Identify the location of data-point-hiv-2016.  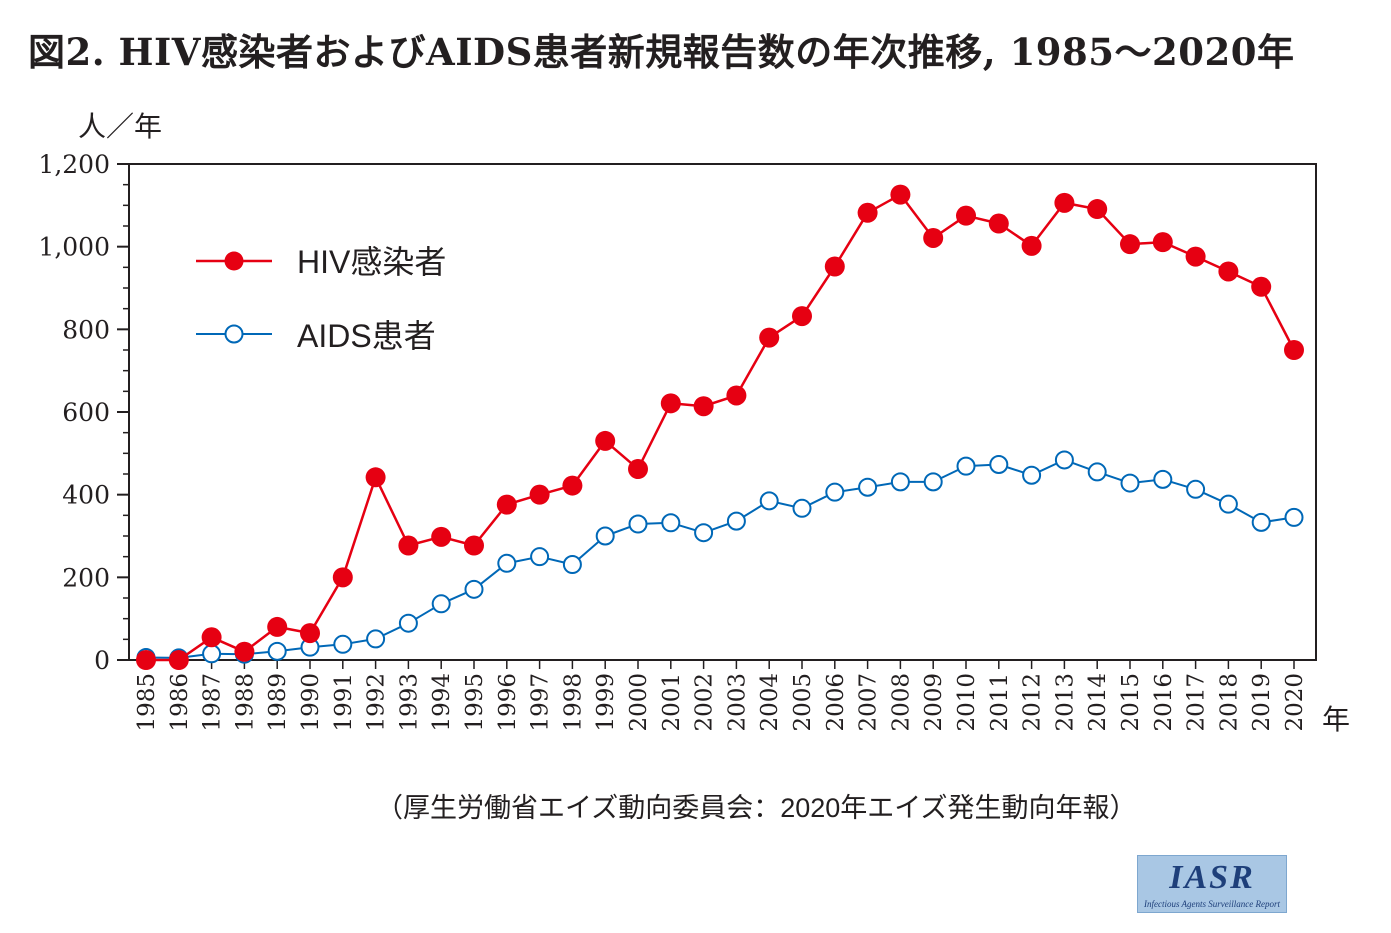
(1162, 242).